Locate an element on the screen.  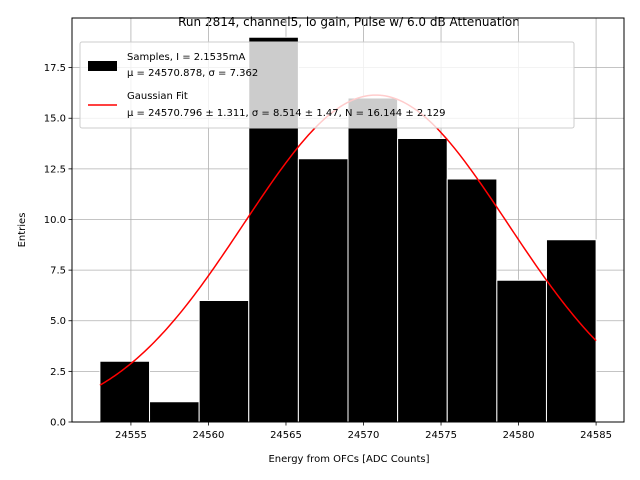
legend-frame is located at coordinates (327, 85).